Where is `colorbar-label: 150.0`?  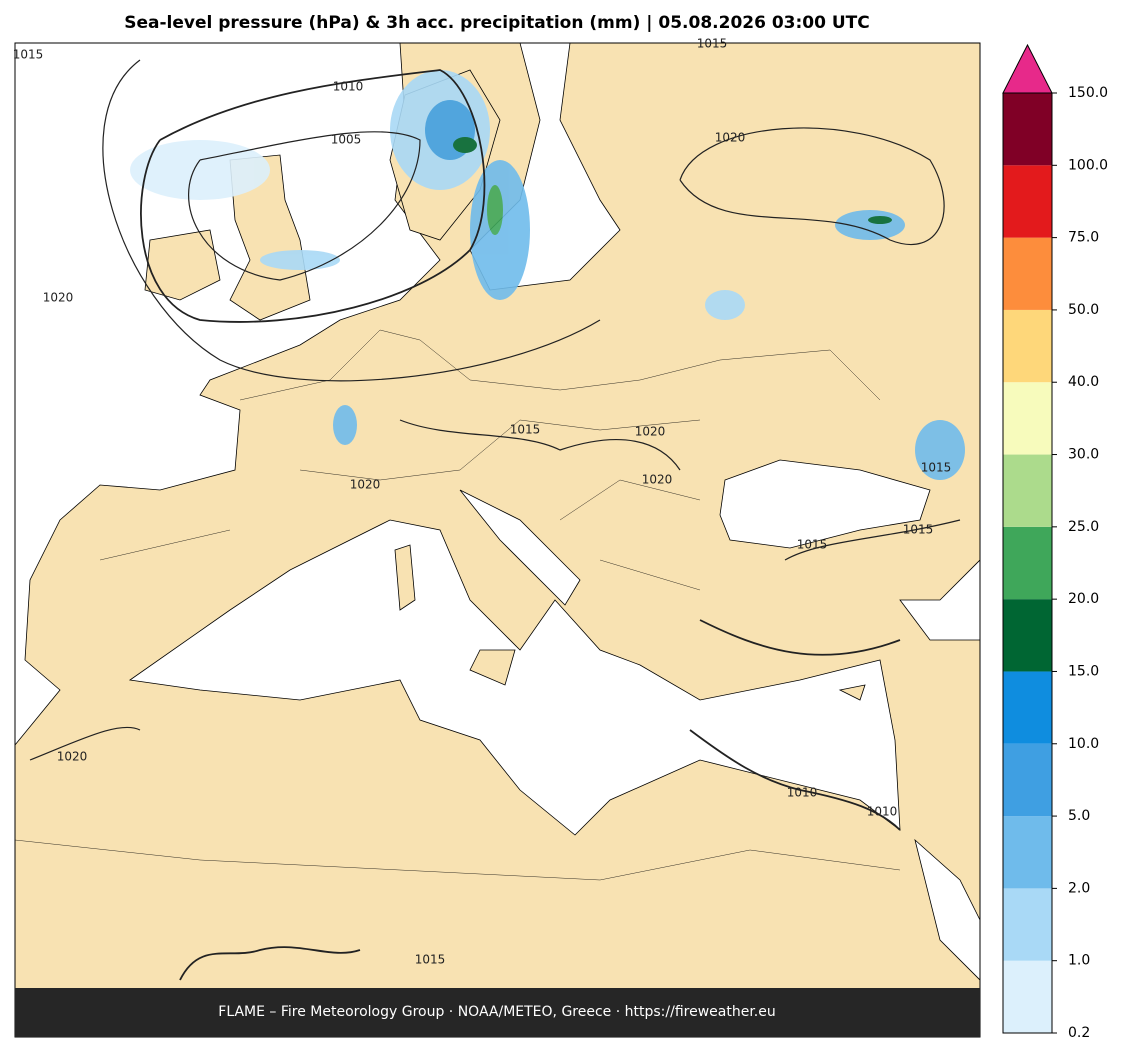
colorbar-label: 150.0 is located at coordinates (1088, 93).